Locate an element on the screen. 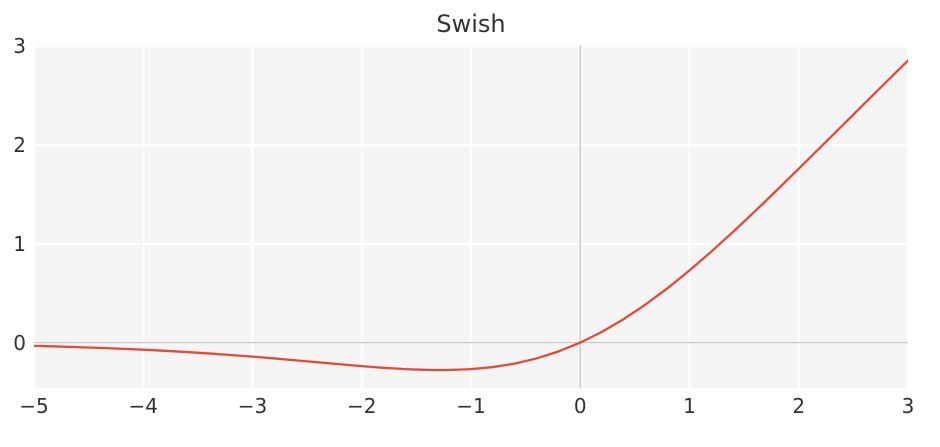 The height and width of the screenshot is (447, 940). x-tick-label: 1 is located at coordinates (689, 406).